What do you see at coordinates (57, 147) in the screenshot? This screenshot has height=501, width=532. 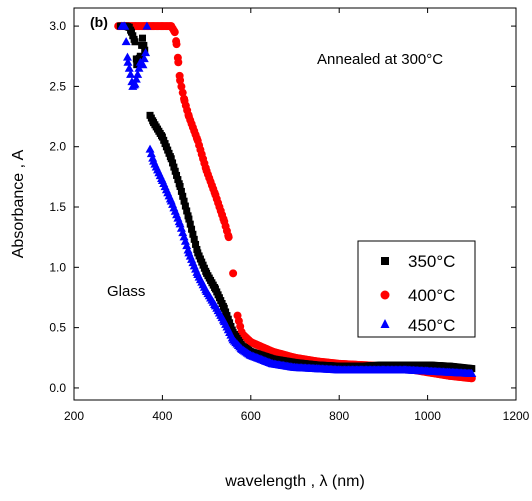 I see `y-tick-label: 2.0` at bounding box center [57, 147].